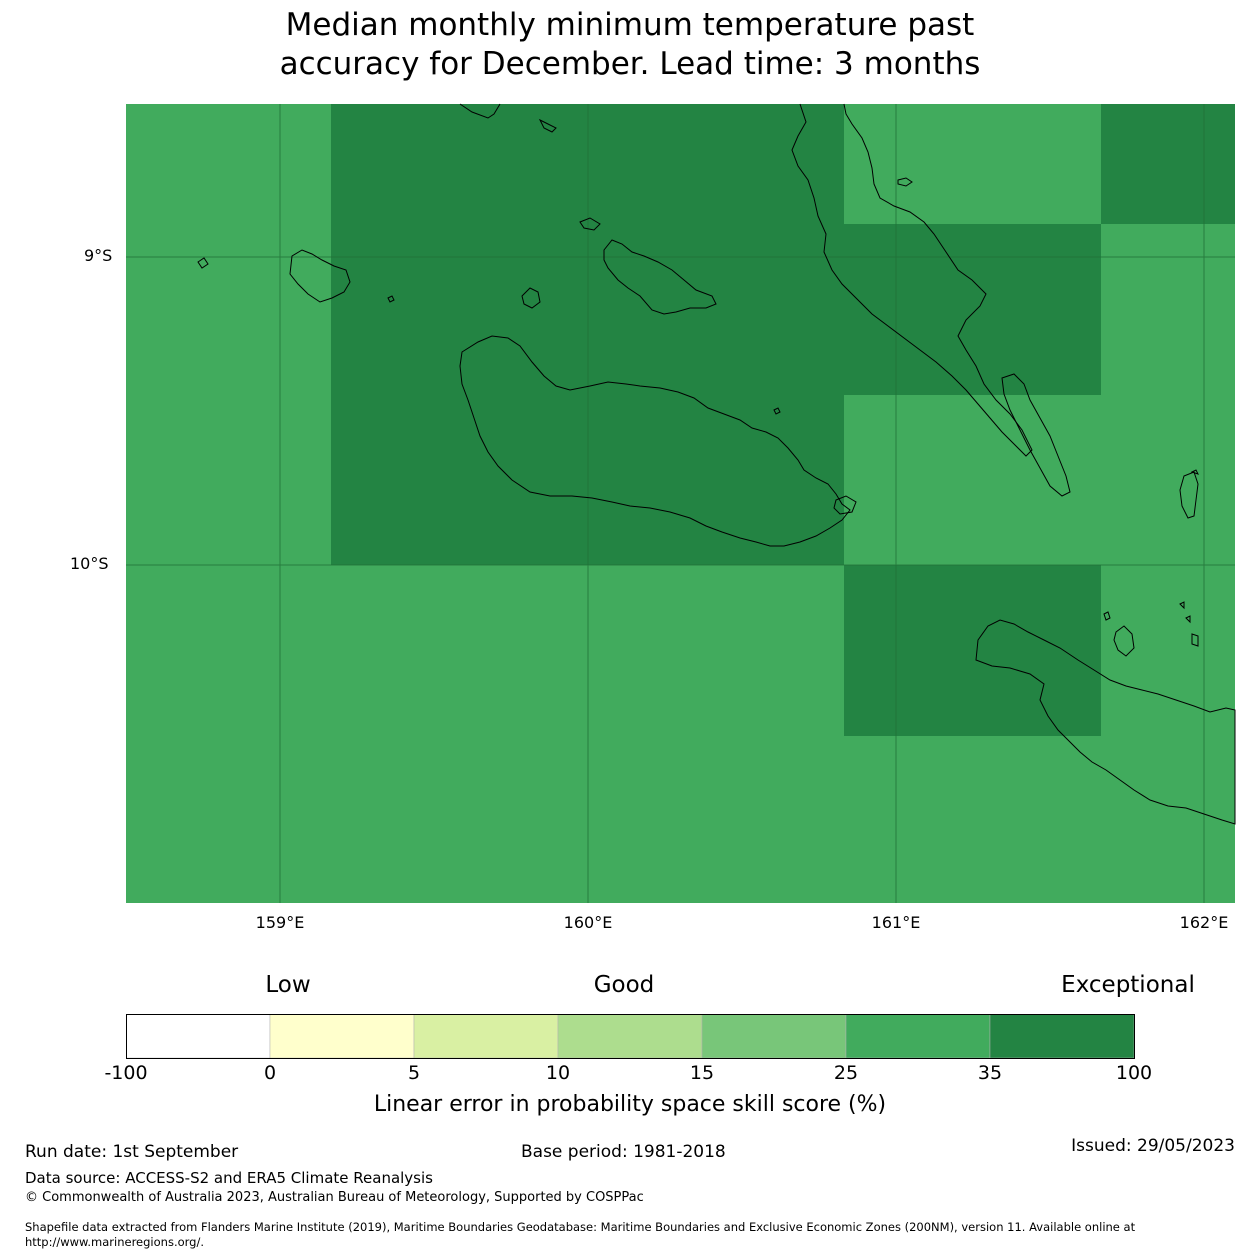  I want to click on colorbar-tick: 0, so click(270, 1073).